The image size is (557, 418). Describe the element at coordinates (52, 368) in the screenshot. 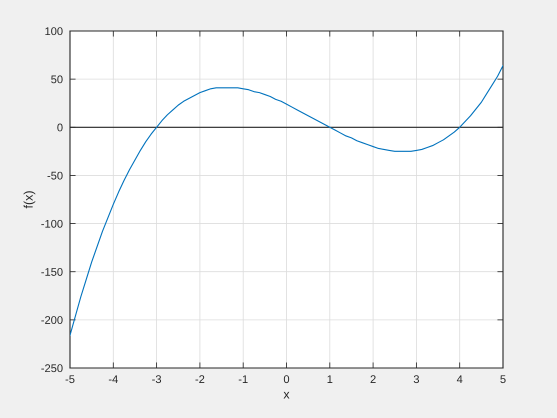

I see `y-tick-label: -250` at that location.